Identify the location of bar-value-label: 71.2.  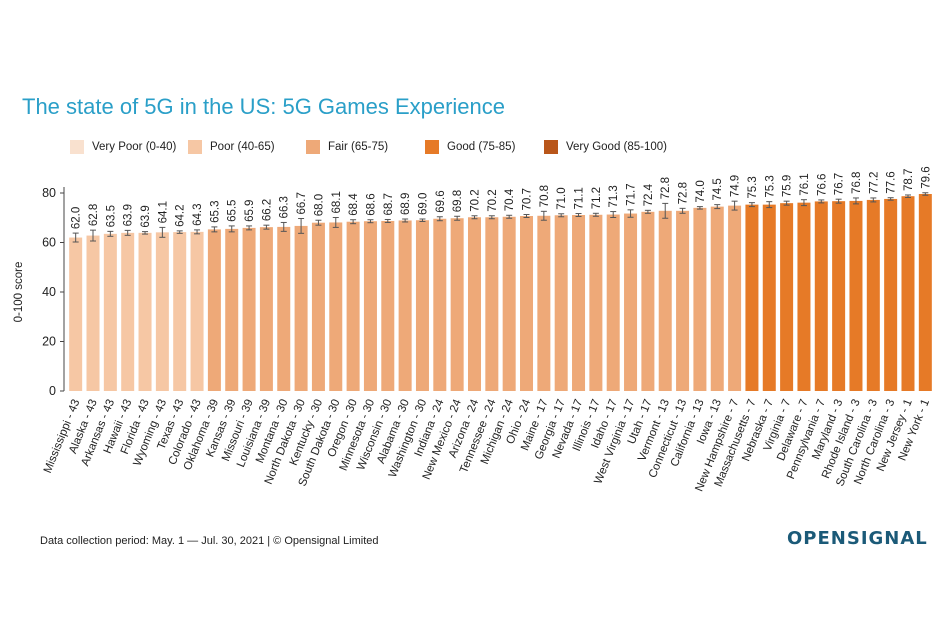
(597, 198).